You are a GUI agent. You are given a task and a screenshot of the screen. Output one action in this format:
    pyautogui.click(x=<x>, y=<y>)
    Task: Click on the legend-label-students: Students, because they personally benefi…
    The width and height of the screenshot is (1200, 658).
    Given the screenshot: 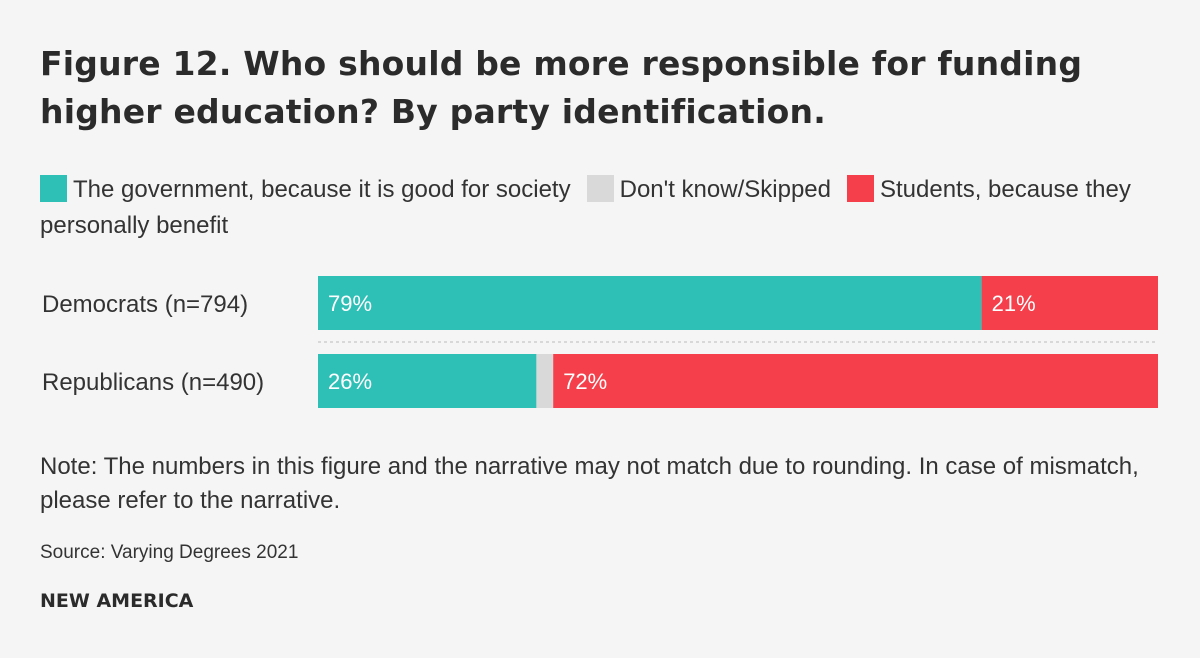 What is the action you would take?
    pyautogui.click(x=585, y=207)
    